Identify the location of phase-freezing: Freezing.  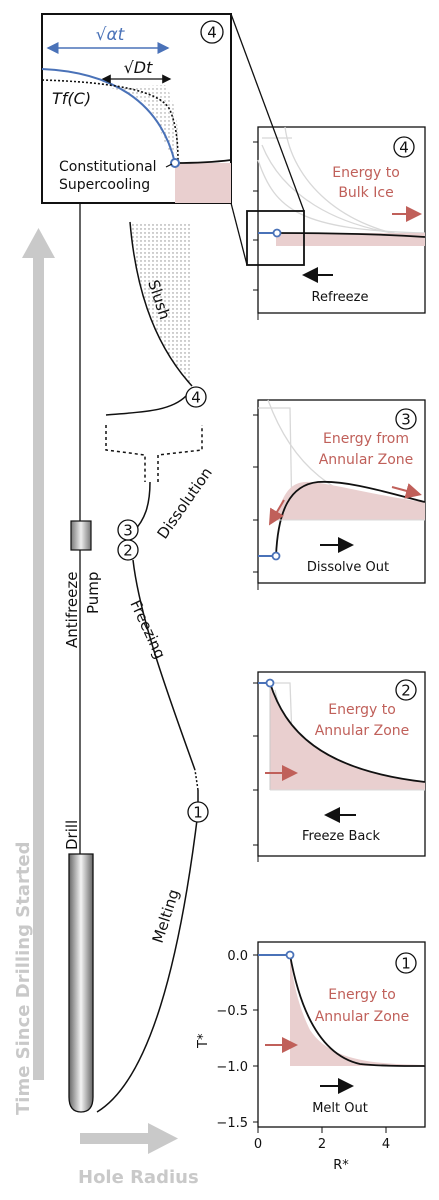
(147, 629).